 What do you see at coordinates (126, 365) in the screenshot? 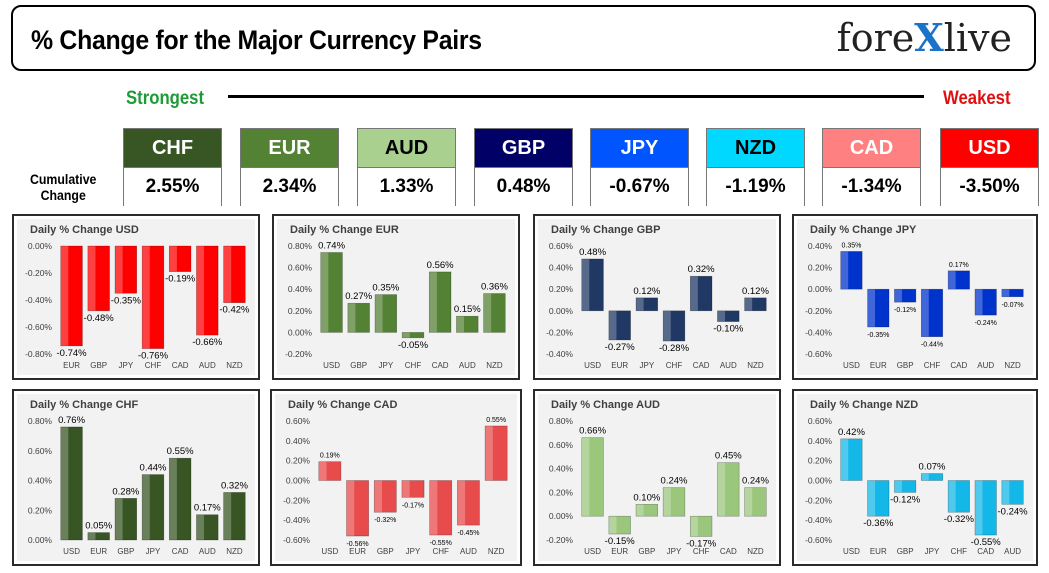
I see `x-tick-label: JPY` at bounding box center [126, 365].